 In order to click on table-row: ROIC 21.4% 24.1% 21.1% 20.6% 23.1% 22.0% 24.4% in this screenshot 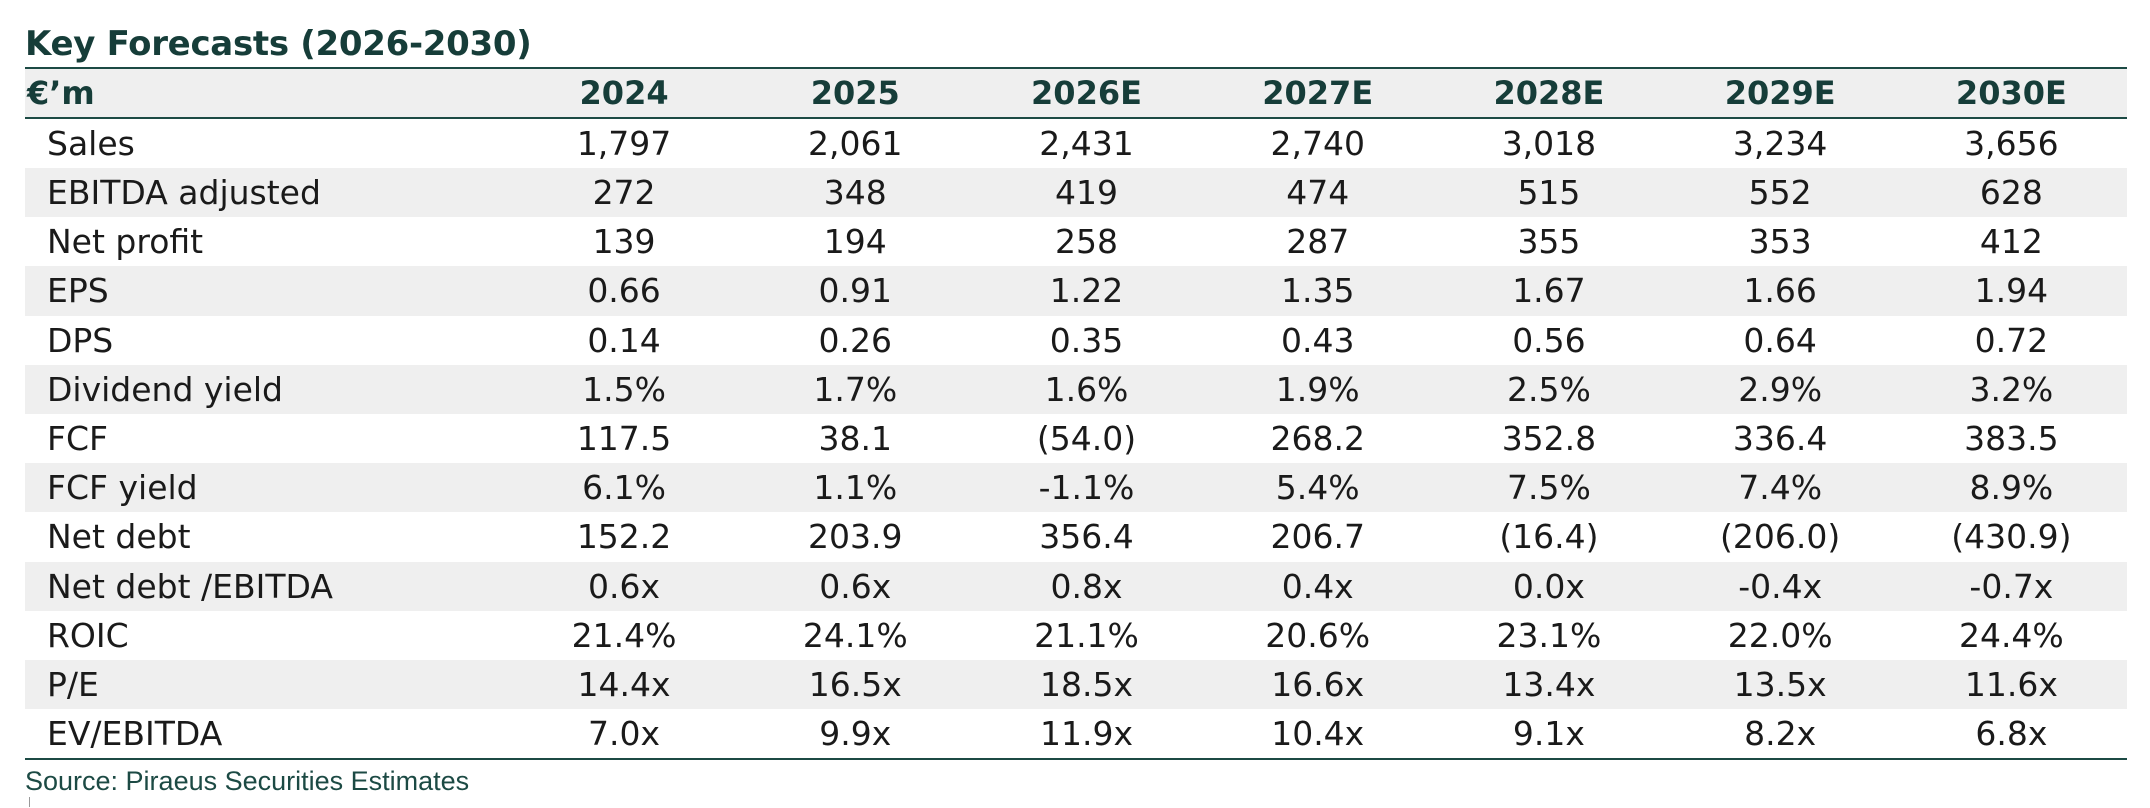, I will do `click(1076, 635)`.